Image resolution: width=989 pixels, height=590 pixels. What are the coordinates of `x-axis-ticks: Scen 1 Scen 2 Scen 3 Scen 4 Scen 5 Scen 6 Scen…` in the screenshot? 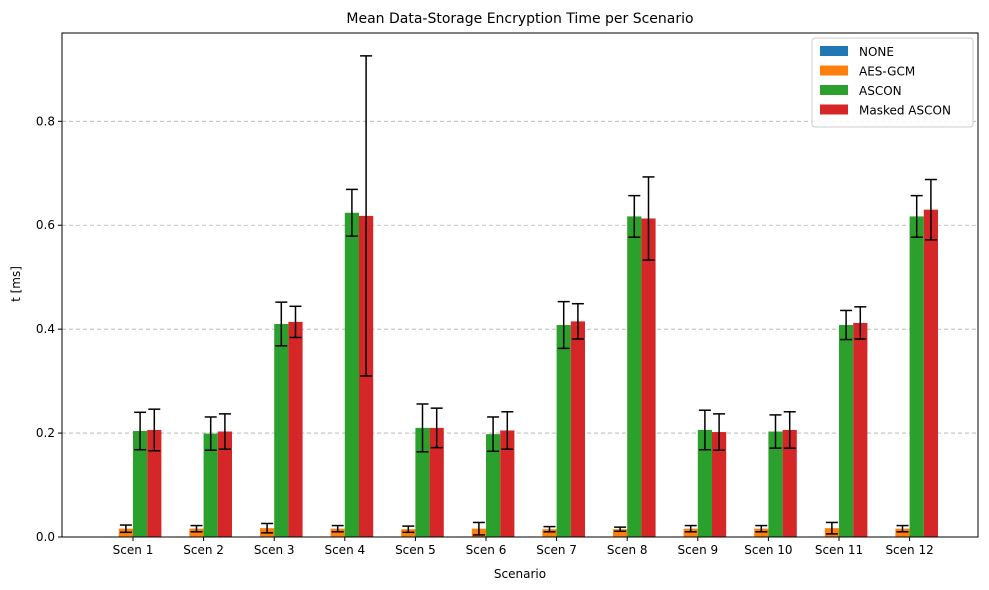 It's located at (523, 547).